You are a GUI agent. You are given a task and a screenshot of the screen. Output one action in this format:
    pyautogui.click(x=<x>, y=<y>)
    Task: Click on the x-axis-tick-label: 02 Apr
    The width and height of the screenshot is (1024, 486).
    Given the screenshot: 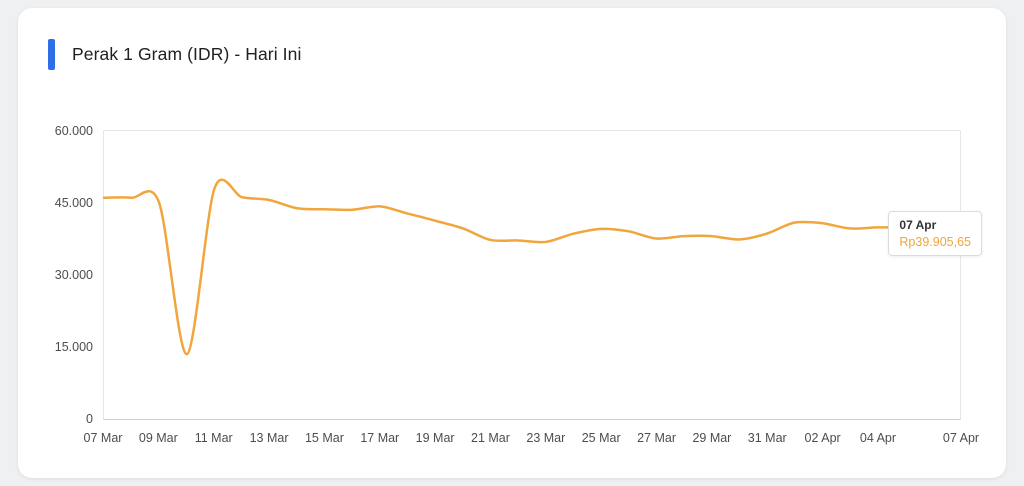 What is the action you would take?
    pyautogui.click(x=822, y=438)
    